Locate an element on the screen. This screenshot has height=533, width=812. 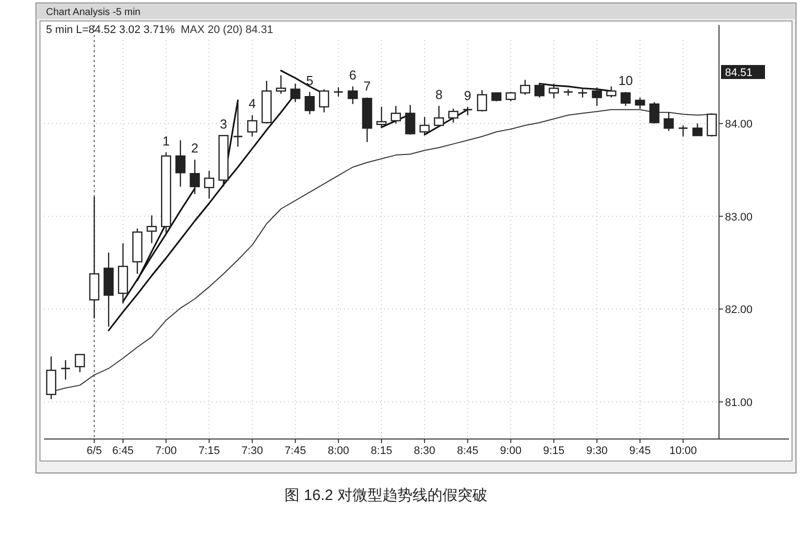
x-tick-label: 6:45 is located at coordinates (123, 451).